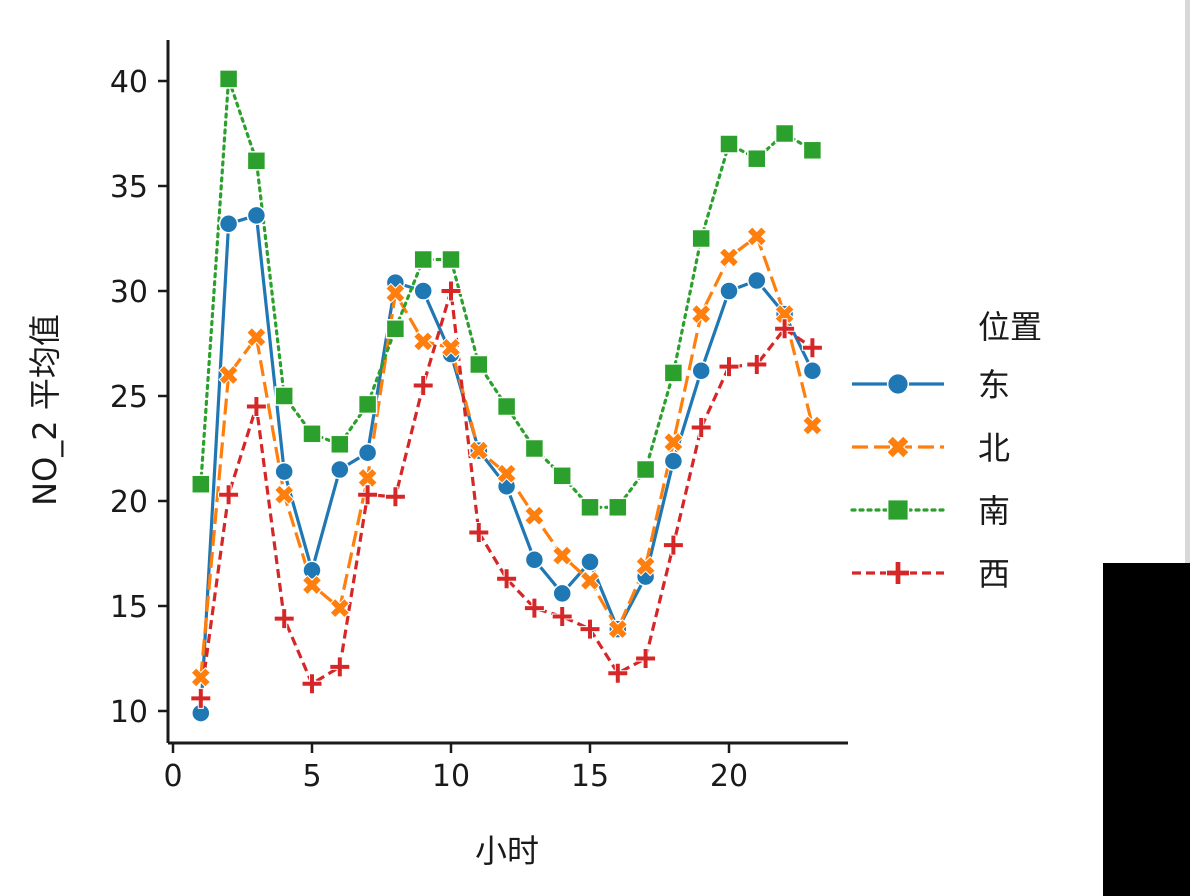 Image resolution: width=1190 pixels, height=896 pixels. What do you see at coordinates (129, 712) in the screenshot?
I see `y-tick-label: 10` at bounding box center [129, 712].